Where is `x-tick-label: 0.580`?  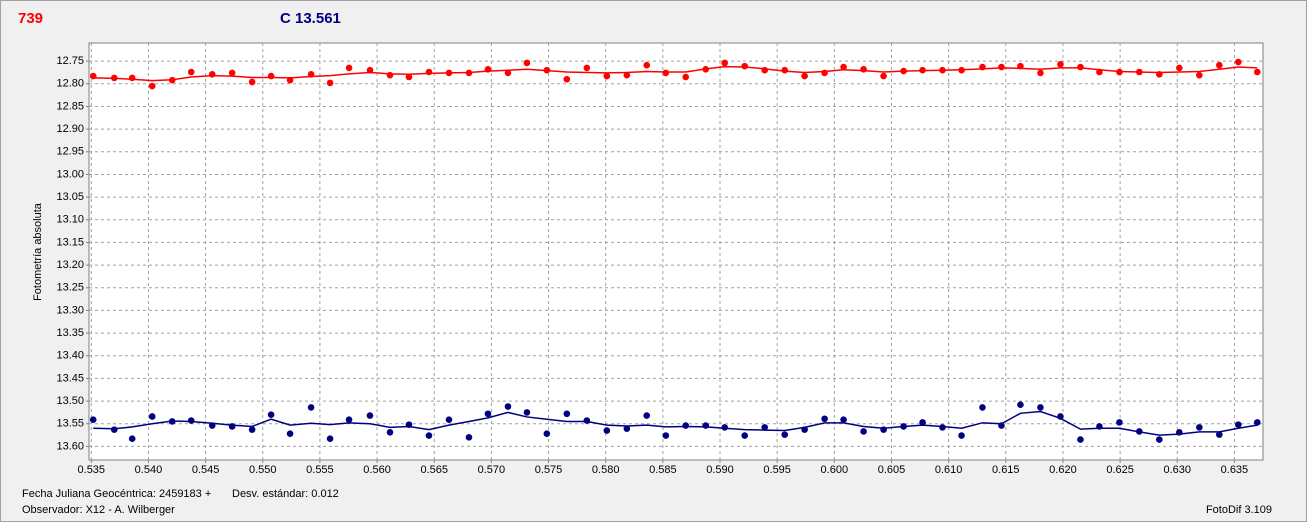
x-tick-label: 0.580 is located at coordinates (606, 470).